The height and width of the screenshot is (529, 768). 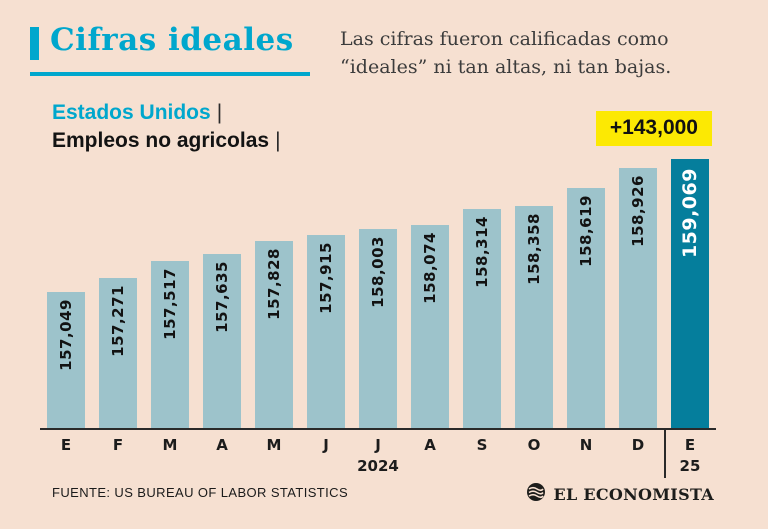 I want to click on x-axis-tick-label: N, so click(x=586, y=445).